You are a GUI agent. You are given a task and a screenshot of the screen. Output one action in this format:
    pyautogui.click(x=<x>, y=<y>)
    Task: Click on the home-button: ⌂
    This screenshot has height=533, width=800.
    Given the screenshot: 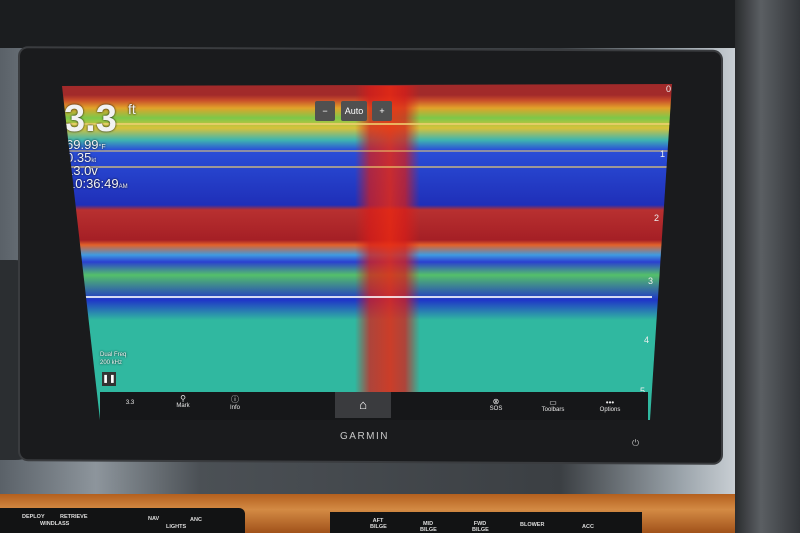 What is the action you would take?
    pyautogui.click(x=363, y=405)
    